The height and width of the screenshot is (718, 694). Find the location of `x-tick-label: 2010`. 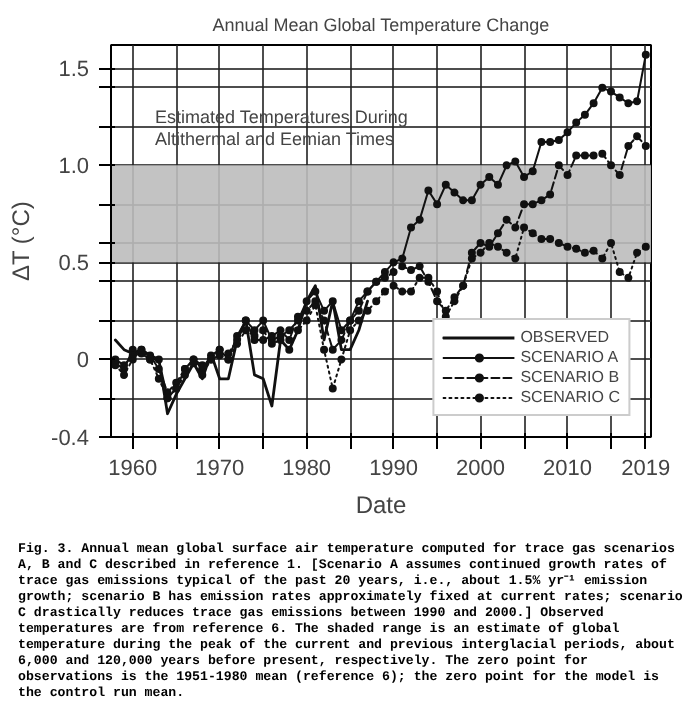

x-tick-label: 2010 is located at coordinates (568, 469).